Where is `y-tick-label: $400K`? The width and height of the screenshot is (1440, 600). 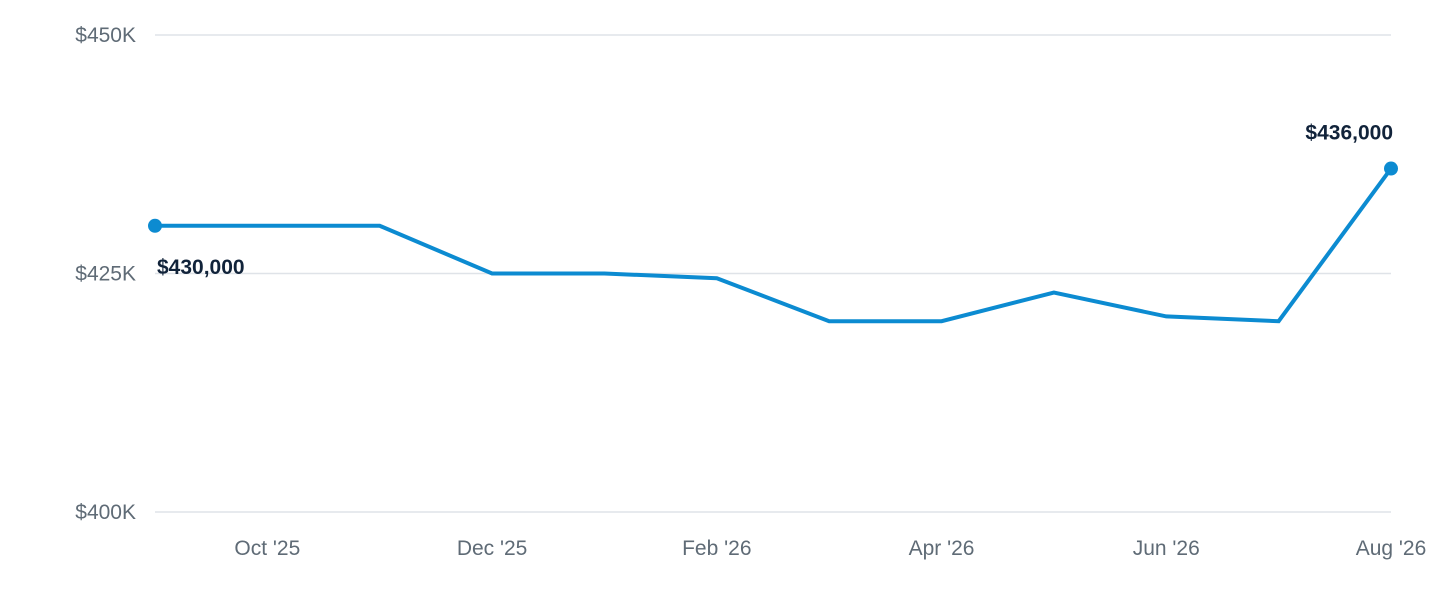 y-tick-label: $400K is located at coordinates (105, 512).